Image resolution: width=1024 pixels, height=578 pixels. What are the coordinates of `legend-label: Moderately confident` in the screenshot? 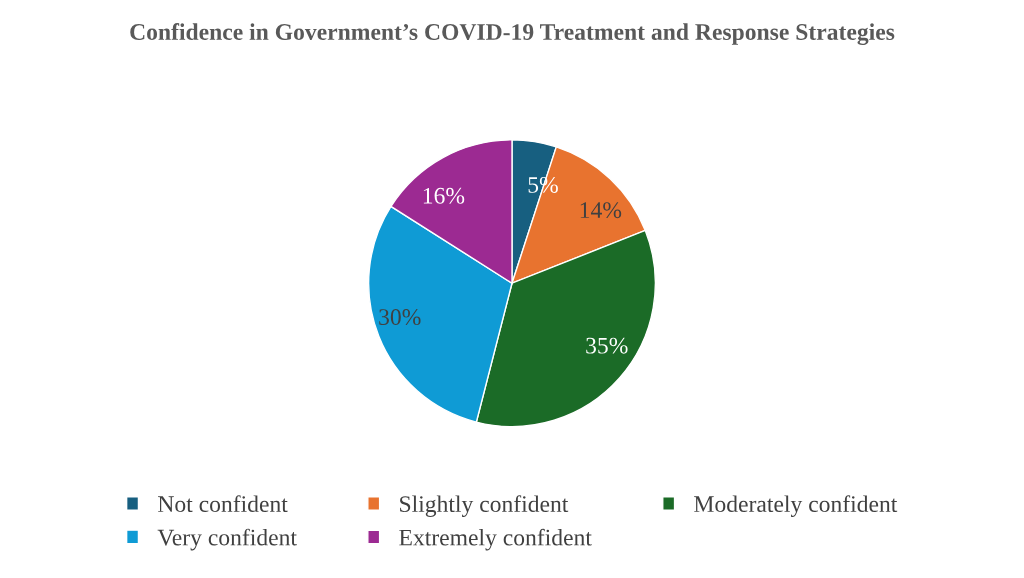 It's located at (796, 506).